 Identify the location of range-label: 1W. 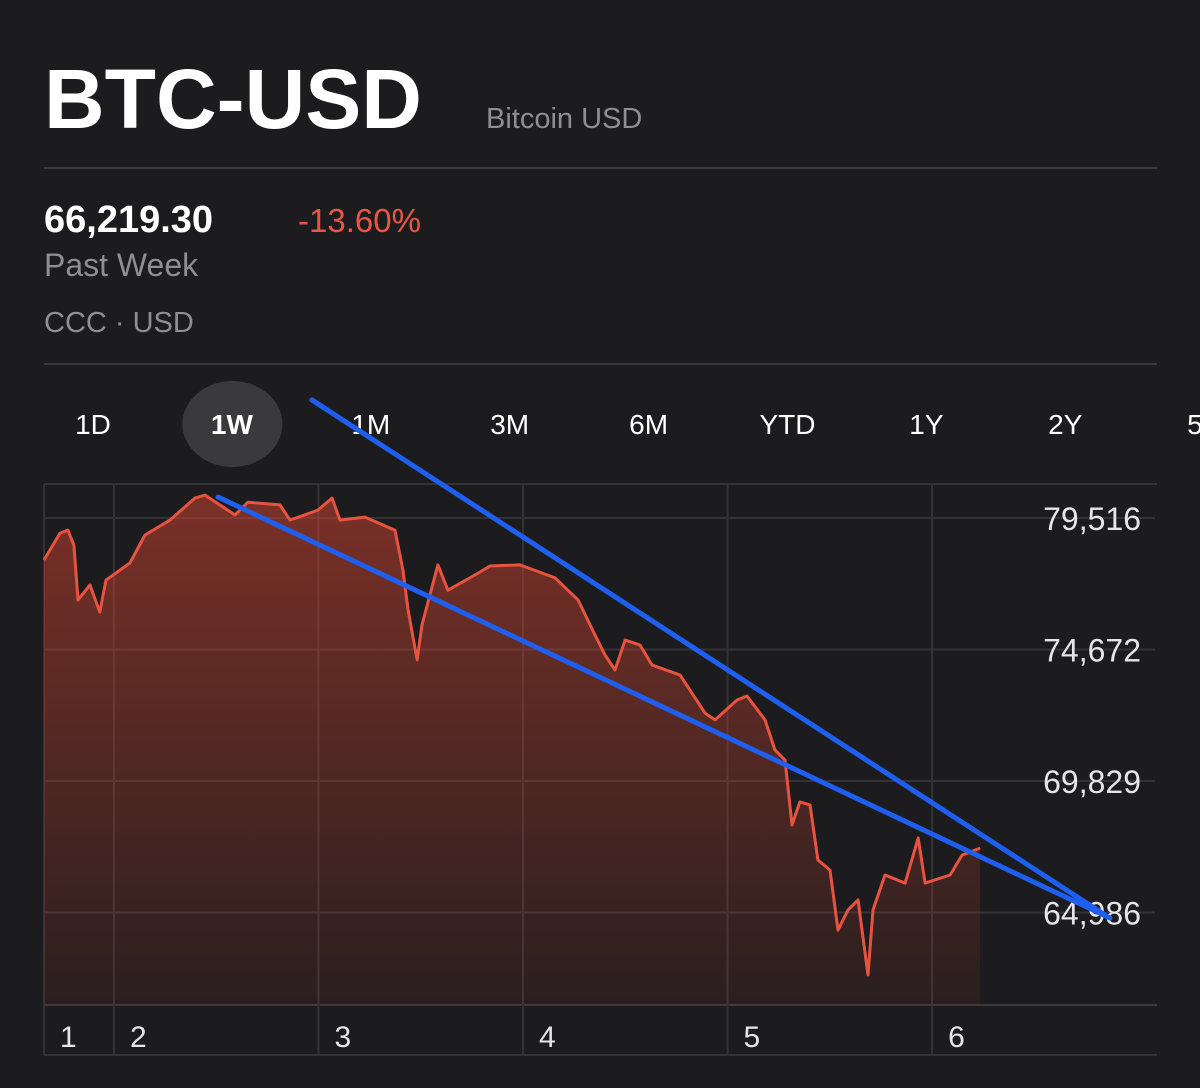
(232, 424).